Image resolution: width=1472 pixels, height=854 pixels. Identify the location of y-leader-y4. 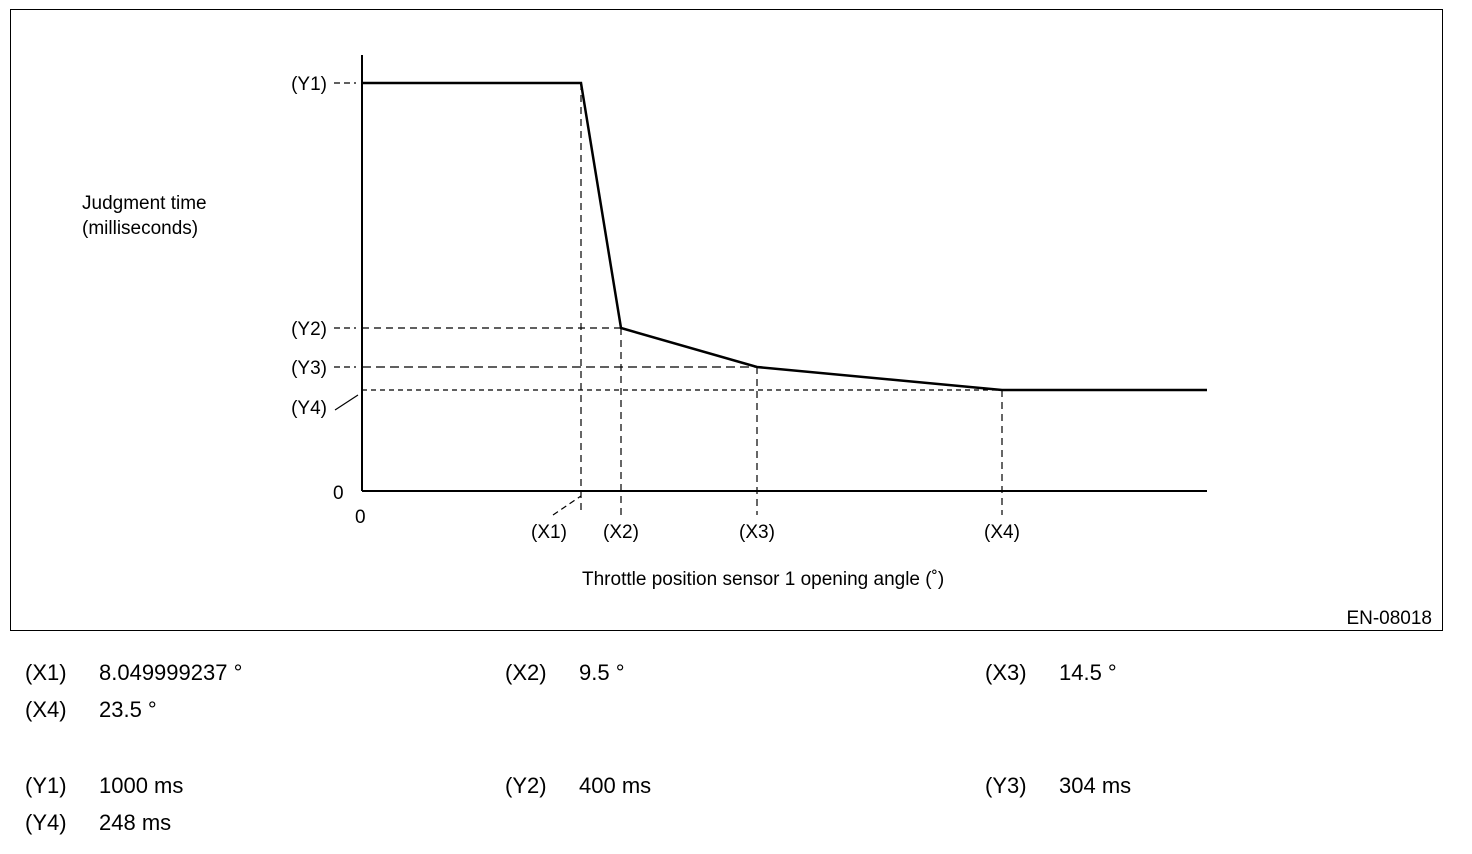
(346, 402).